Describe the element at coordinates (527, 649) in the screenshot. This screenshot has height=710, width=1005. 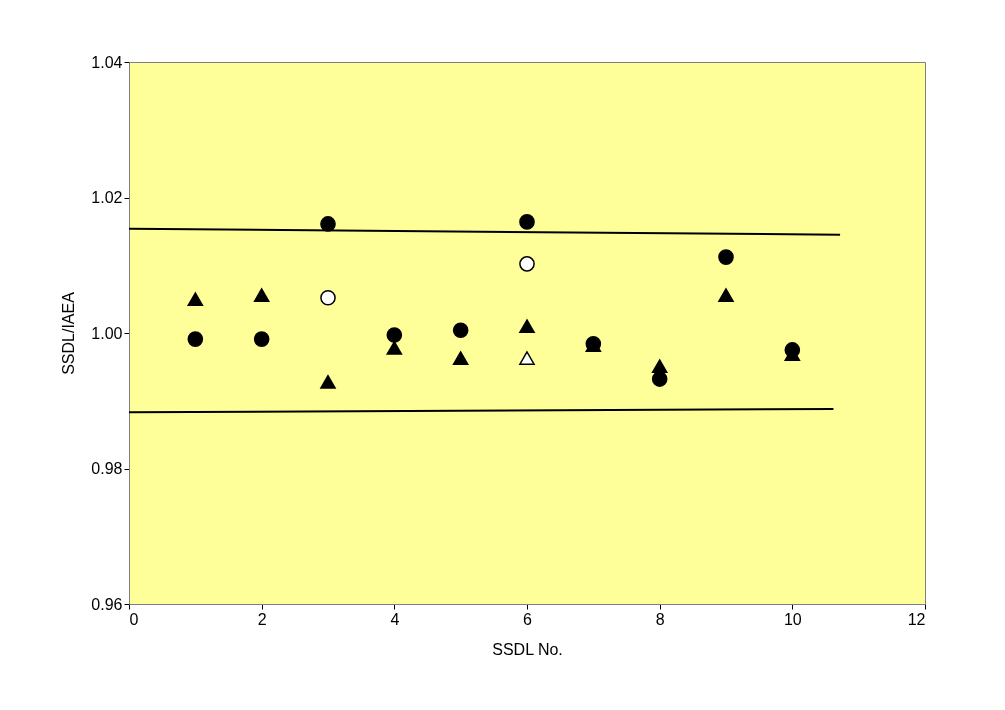
I see `x-axis-title: SSDL No.` at that location.